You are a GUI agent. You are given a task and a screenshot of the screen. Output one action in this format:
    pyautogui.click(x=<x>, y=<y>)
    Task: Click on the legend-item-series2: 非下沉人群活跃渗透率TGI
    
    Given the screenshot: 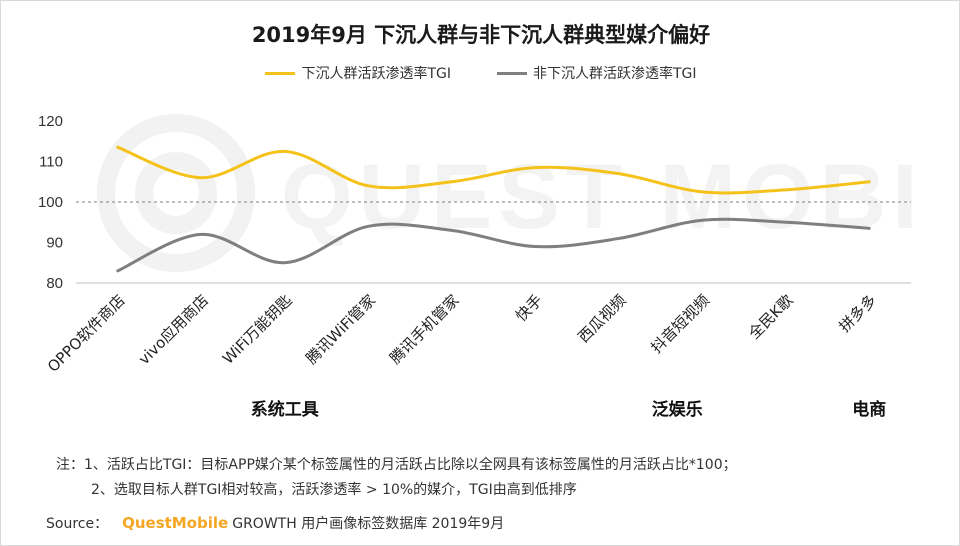 What is the action you would take?
    pyautogui.click(x=597, y=73)
    